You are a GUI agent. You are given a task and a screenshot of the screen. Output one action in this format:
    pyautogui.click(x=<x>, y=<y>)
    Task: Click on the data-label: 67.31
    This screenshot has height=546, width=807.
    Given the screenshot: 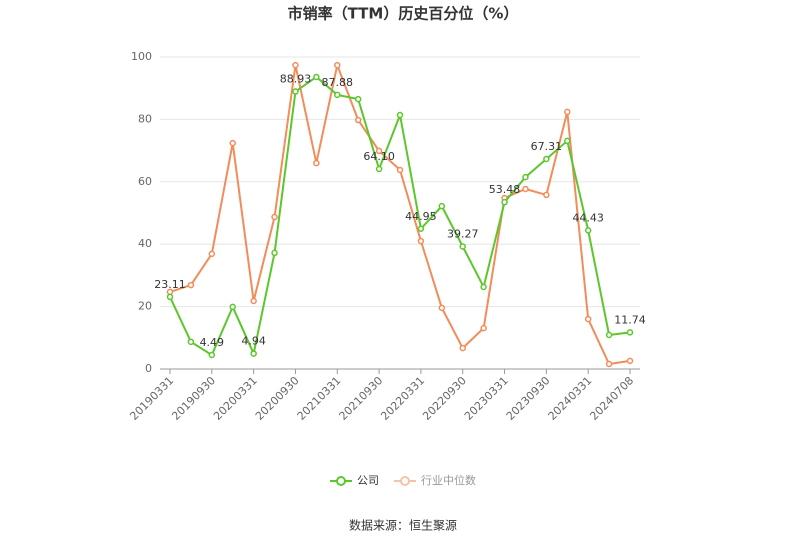 What is the action you would take?
    pyautogui.click(x=547, y=146)
    